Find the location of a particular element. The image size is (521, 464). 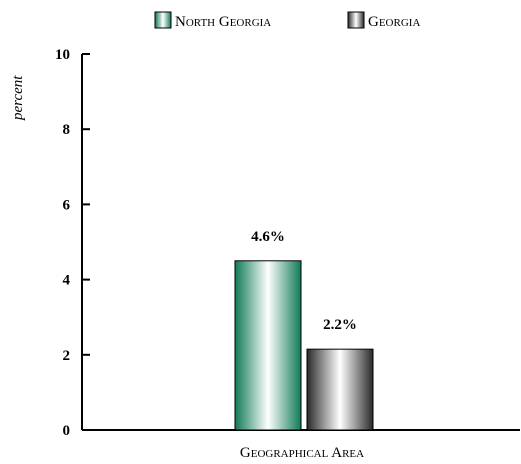

legend-swatch-north-georgia is located at coordinates (163, 20).